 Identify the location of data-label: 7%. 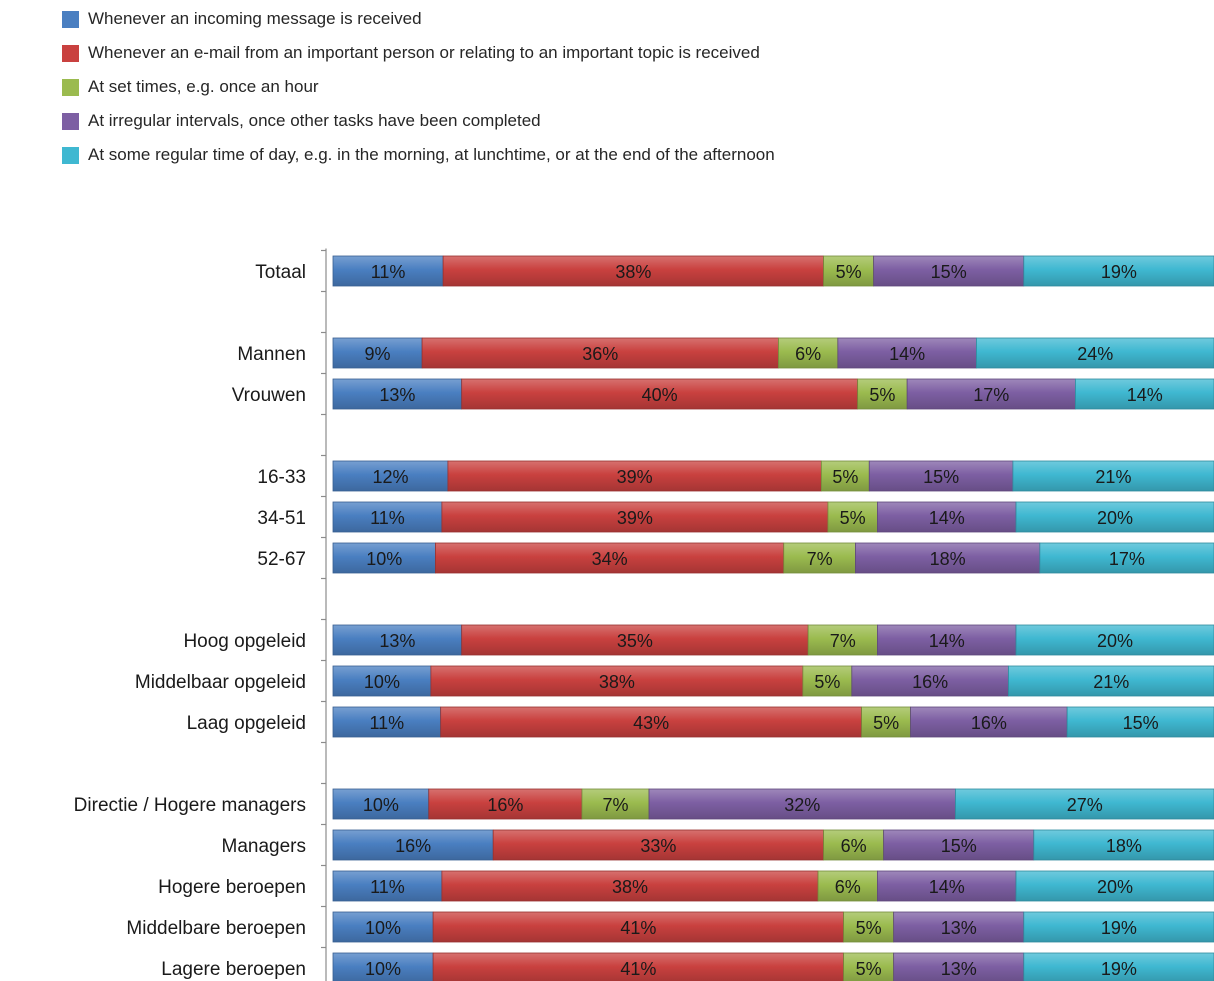
(820, 559).